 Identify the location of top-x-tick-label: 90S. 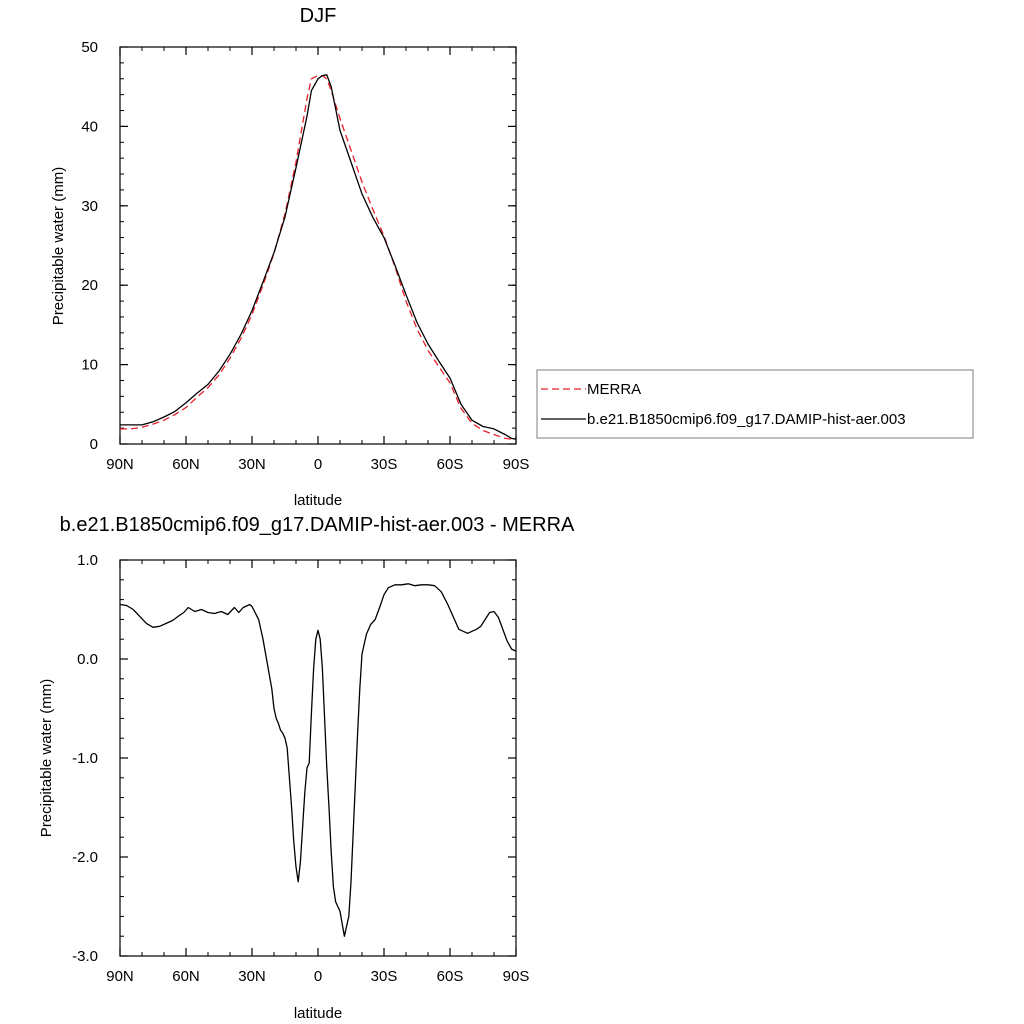
(516, 464).